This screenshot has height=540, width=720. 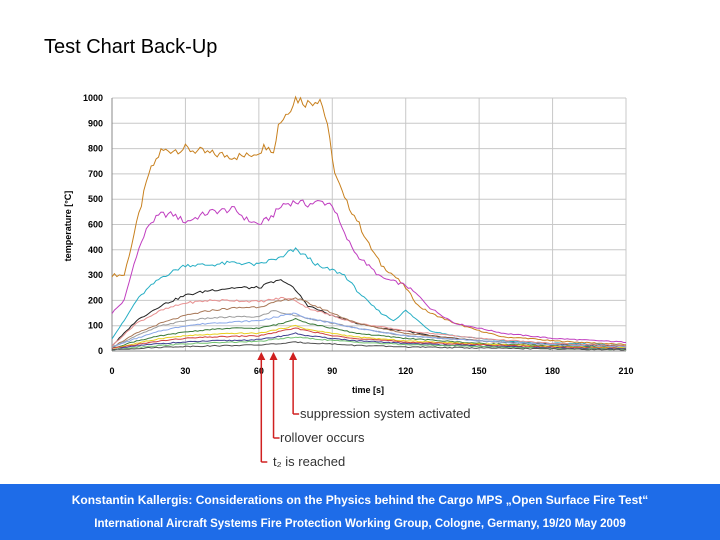 I want to click on y-tick-label-4: 400, so click(x=95, y=250).